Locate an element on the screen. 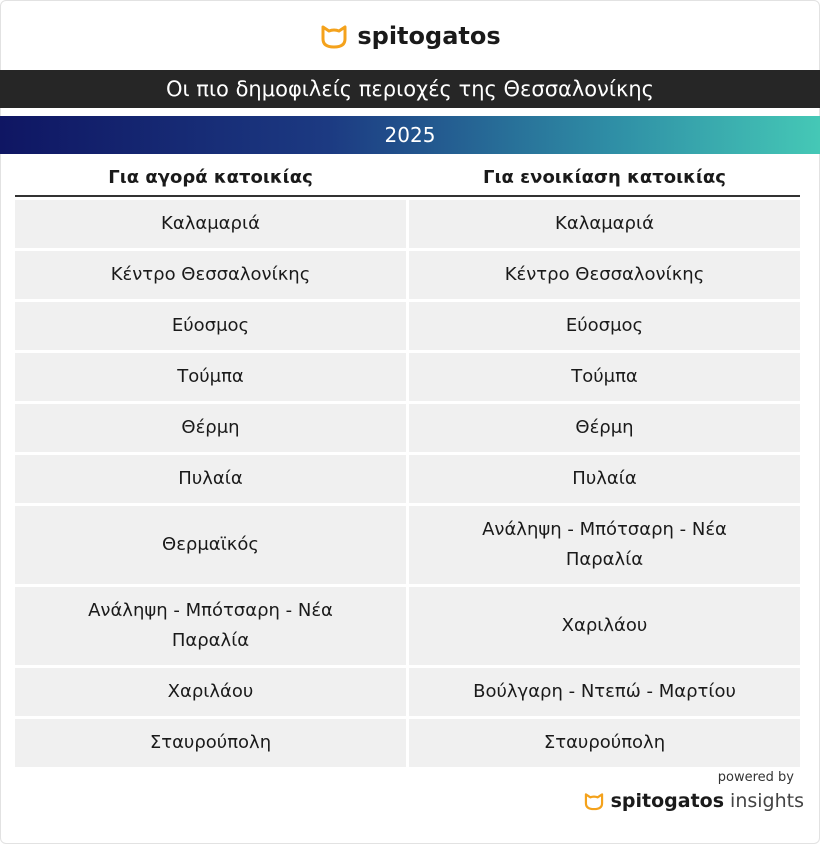 The image size is (820, 844). table-cell: Βούλγαρη - Ντεπώ - Μαρτίου is located at coordinates (604, 692).